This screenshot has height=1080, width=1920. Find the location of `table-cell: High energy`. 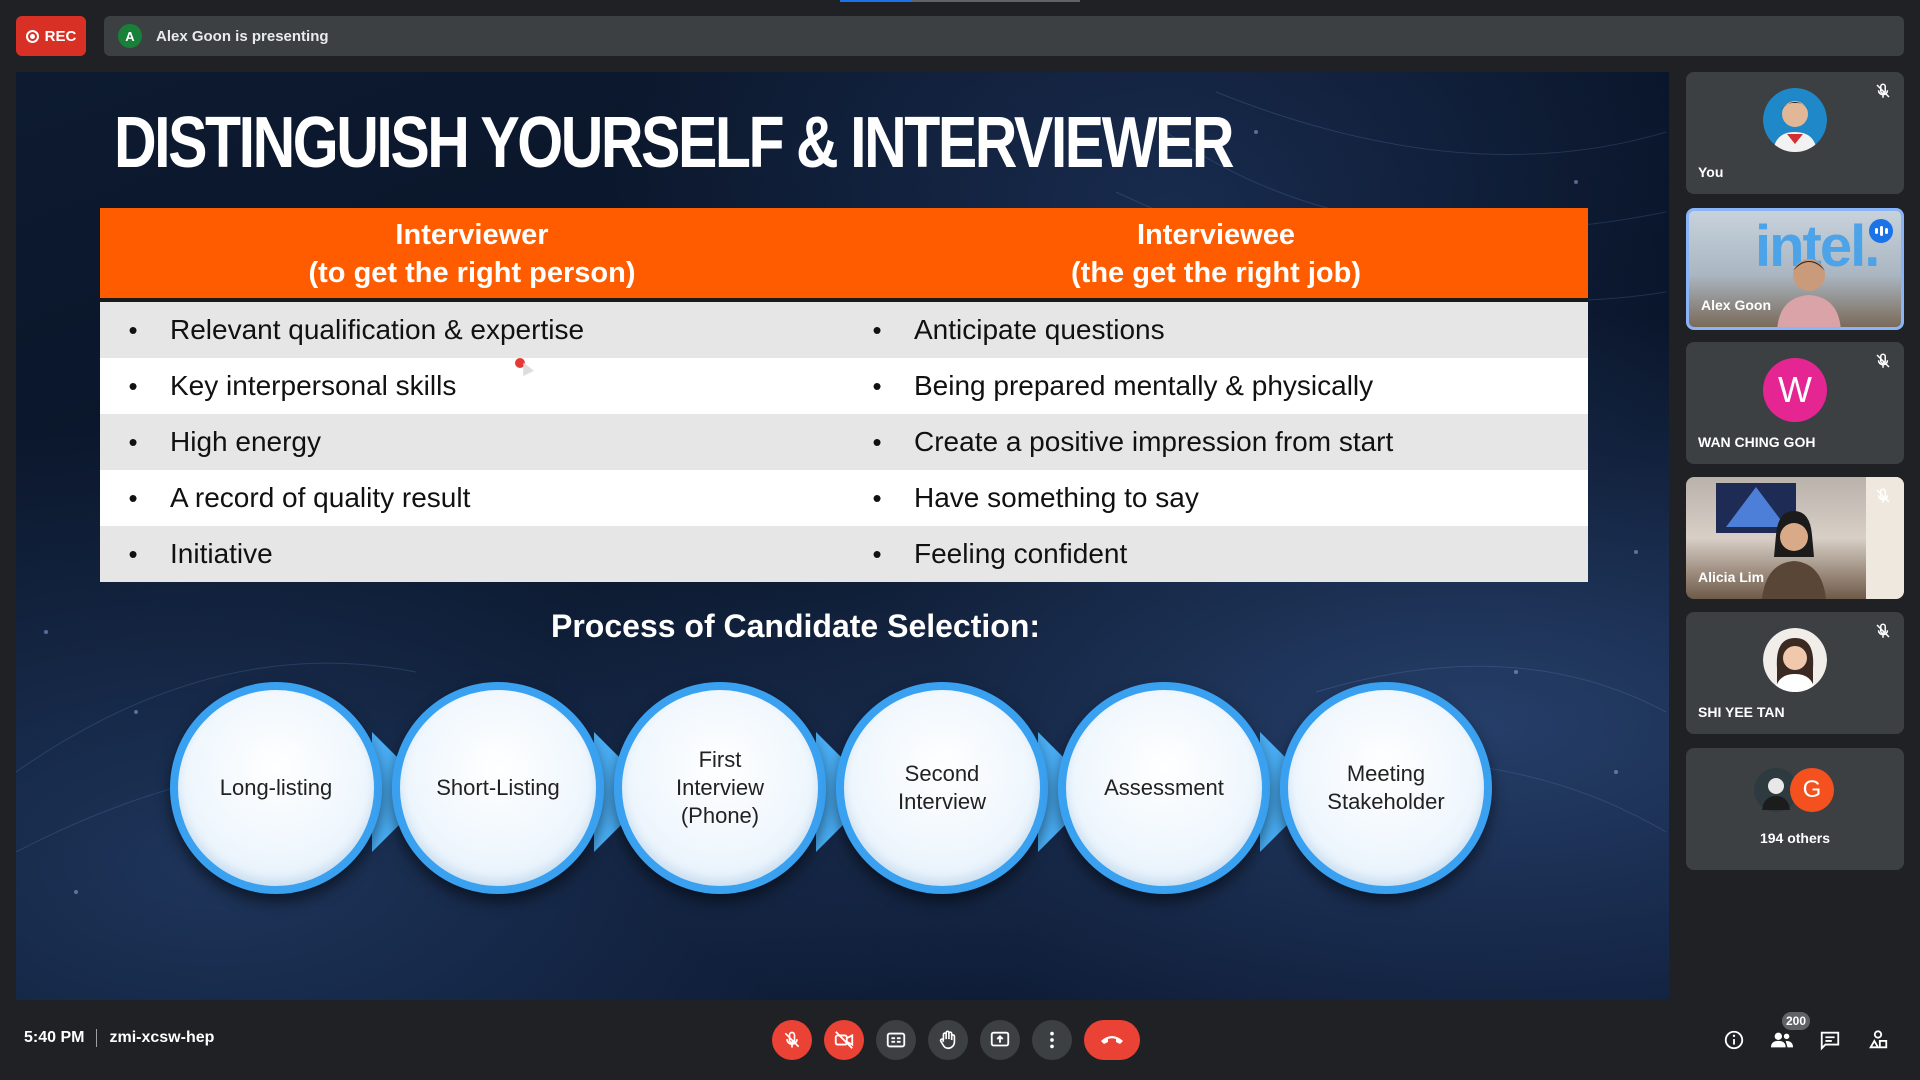

table-cell: High energy is located at coordinates (245, 441).